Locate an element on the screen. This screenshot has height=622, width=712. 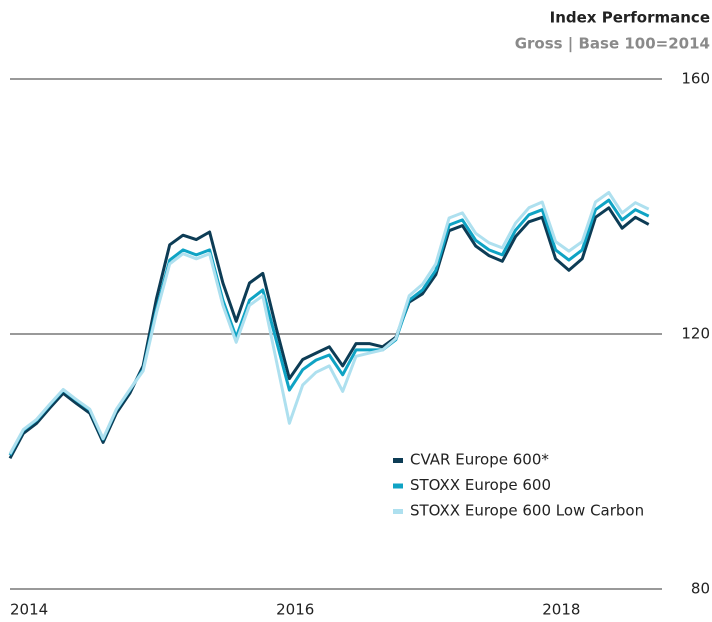
x-tick-label: 2018 is located at coordinates (561, 610).